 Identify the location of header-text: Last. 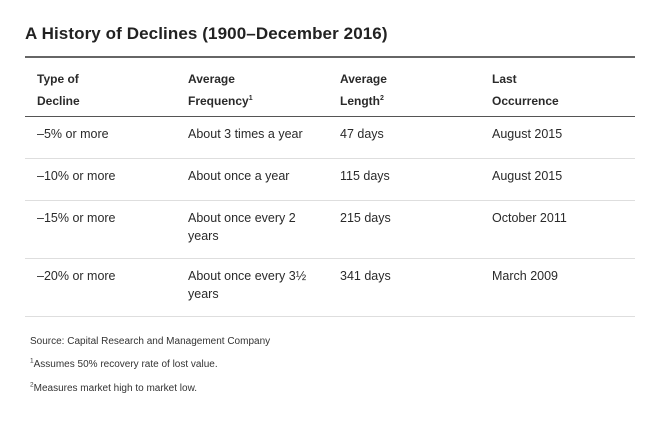
(504, 79).